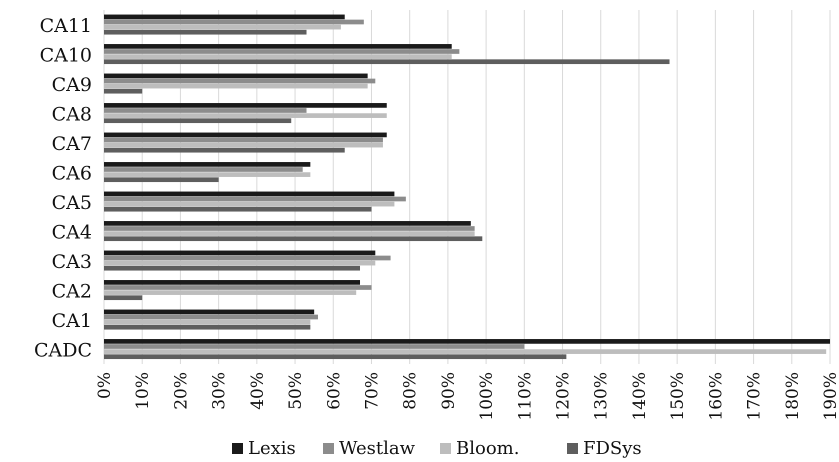 The image size is (839, 462). I want to click on x-tick-label: 100%, so click(487, 396).